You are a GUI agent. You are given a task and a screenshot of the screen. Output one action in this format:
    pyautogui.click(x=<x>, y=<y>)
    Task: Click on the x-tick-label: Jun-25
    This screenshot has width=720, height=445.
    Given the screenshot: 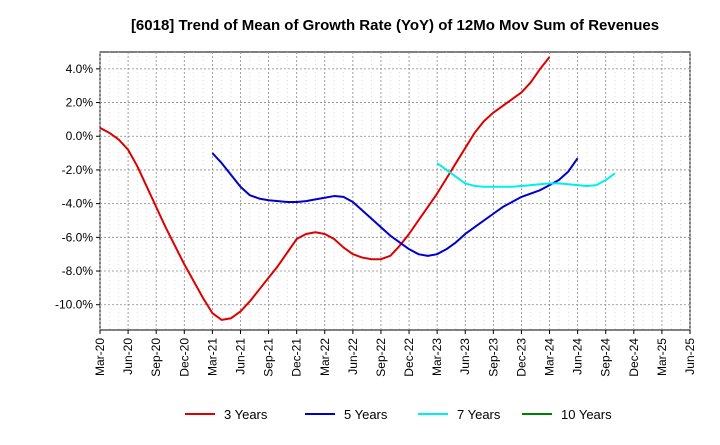 What is the action you would take?
    pyautogui.click(x=690, y=356)
    